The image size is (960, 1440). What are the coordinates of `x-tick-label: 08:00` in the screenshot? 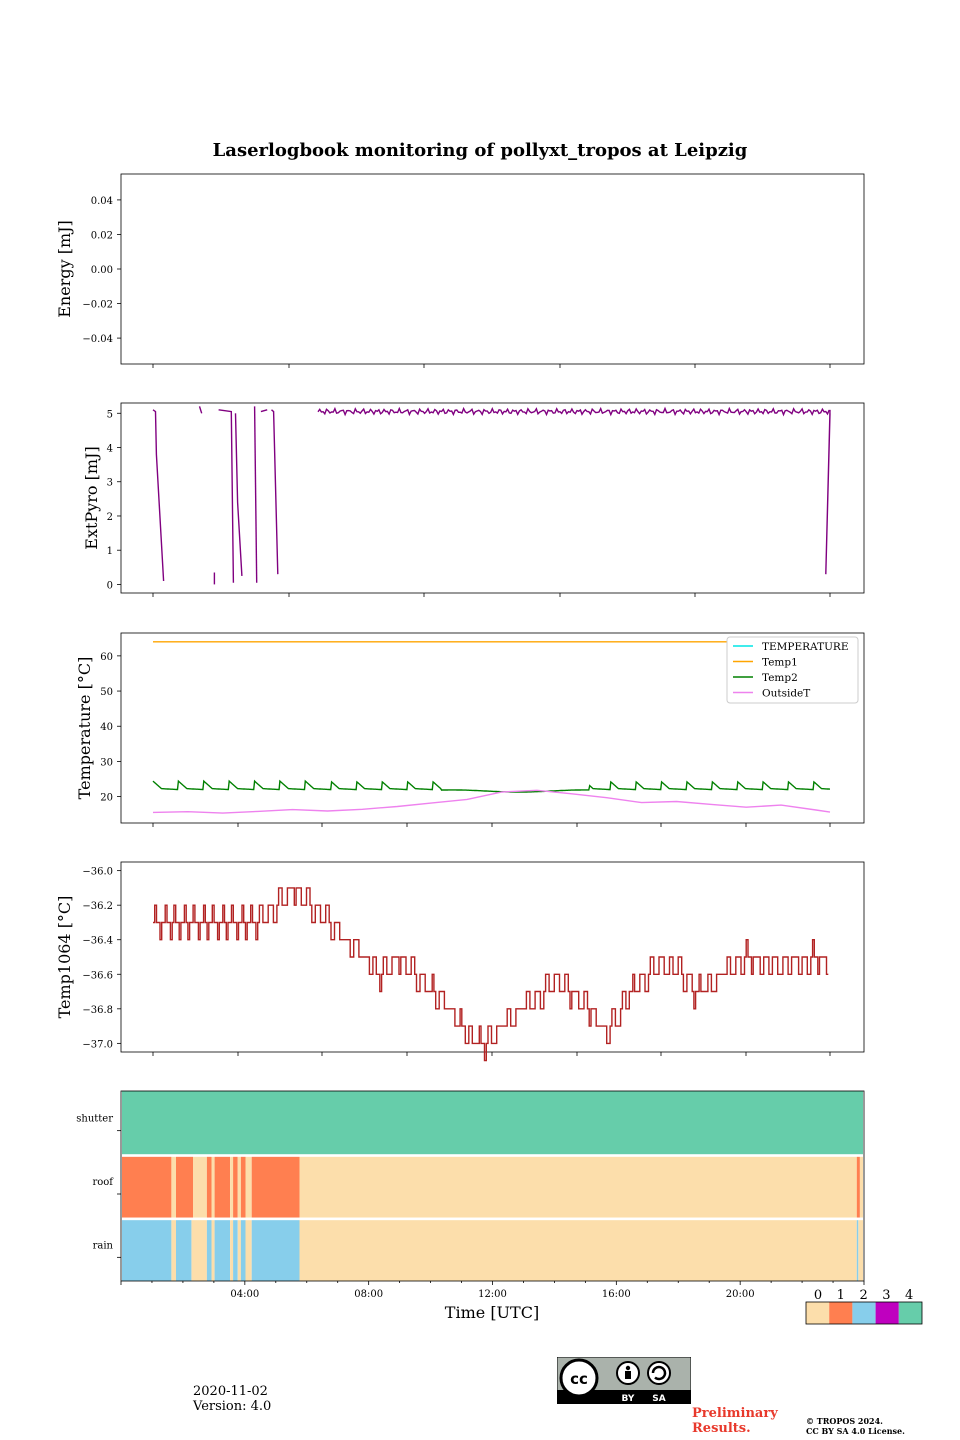 It's located at (368, 1294).